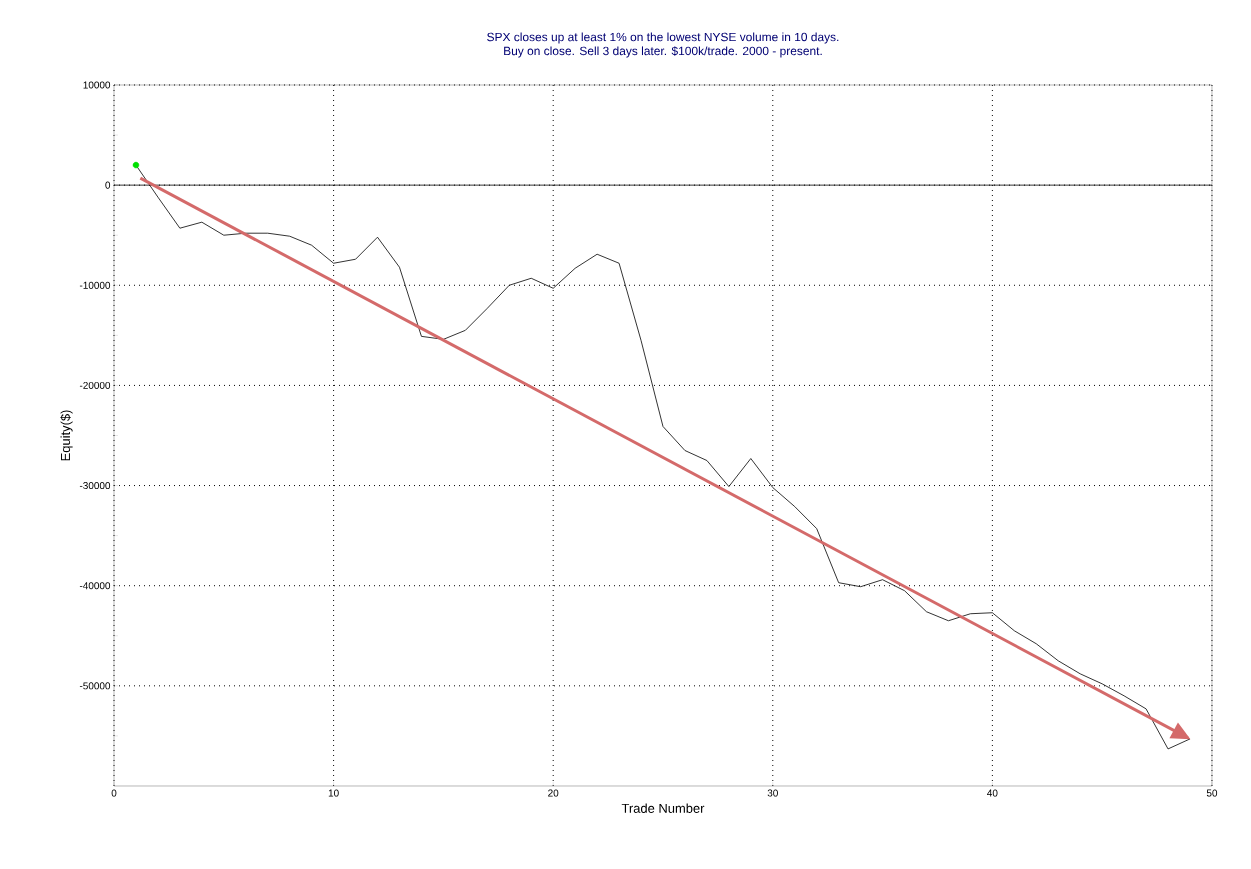  What do you see at coordinates (992, 793) in the screenshot?
I see `x-tick-label: 40` at bounding box center [992, 793].